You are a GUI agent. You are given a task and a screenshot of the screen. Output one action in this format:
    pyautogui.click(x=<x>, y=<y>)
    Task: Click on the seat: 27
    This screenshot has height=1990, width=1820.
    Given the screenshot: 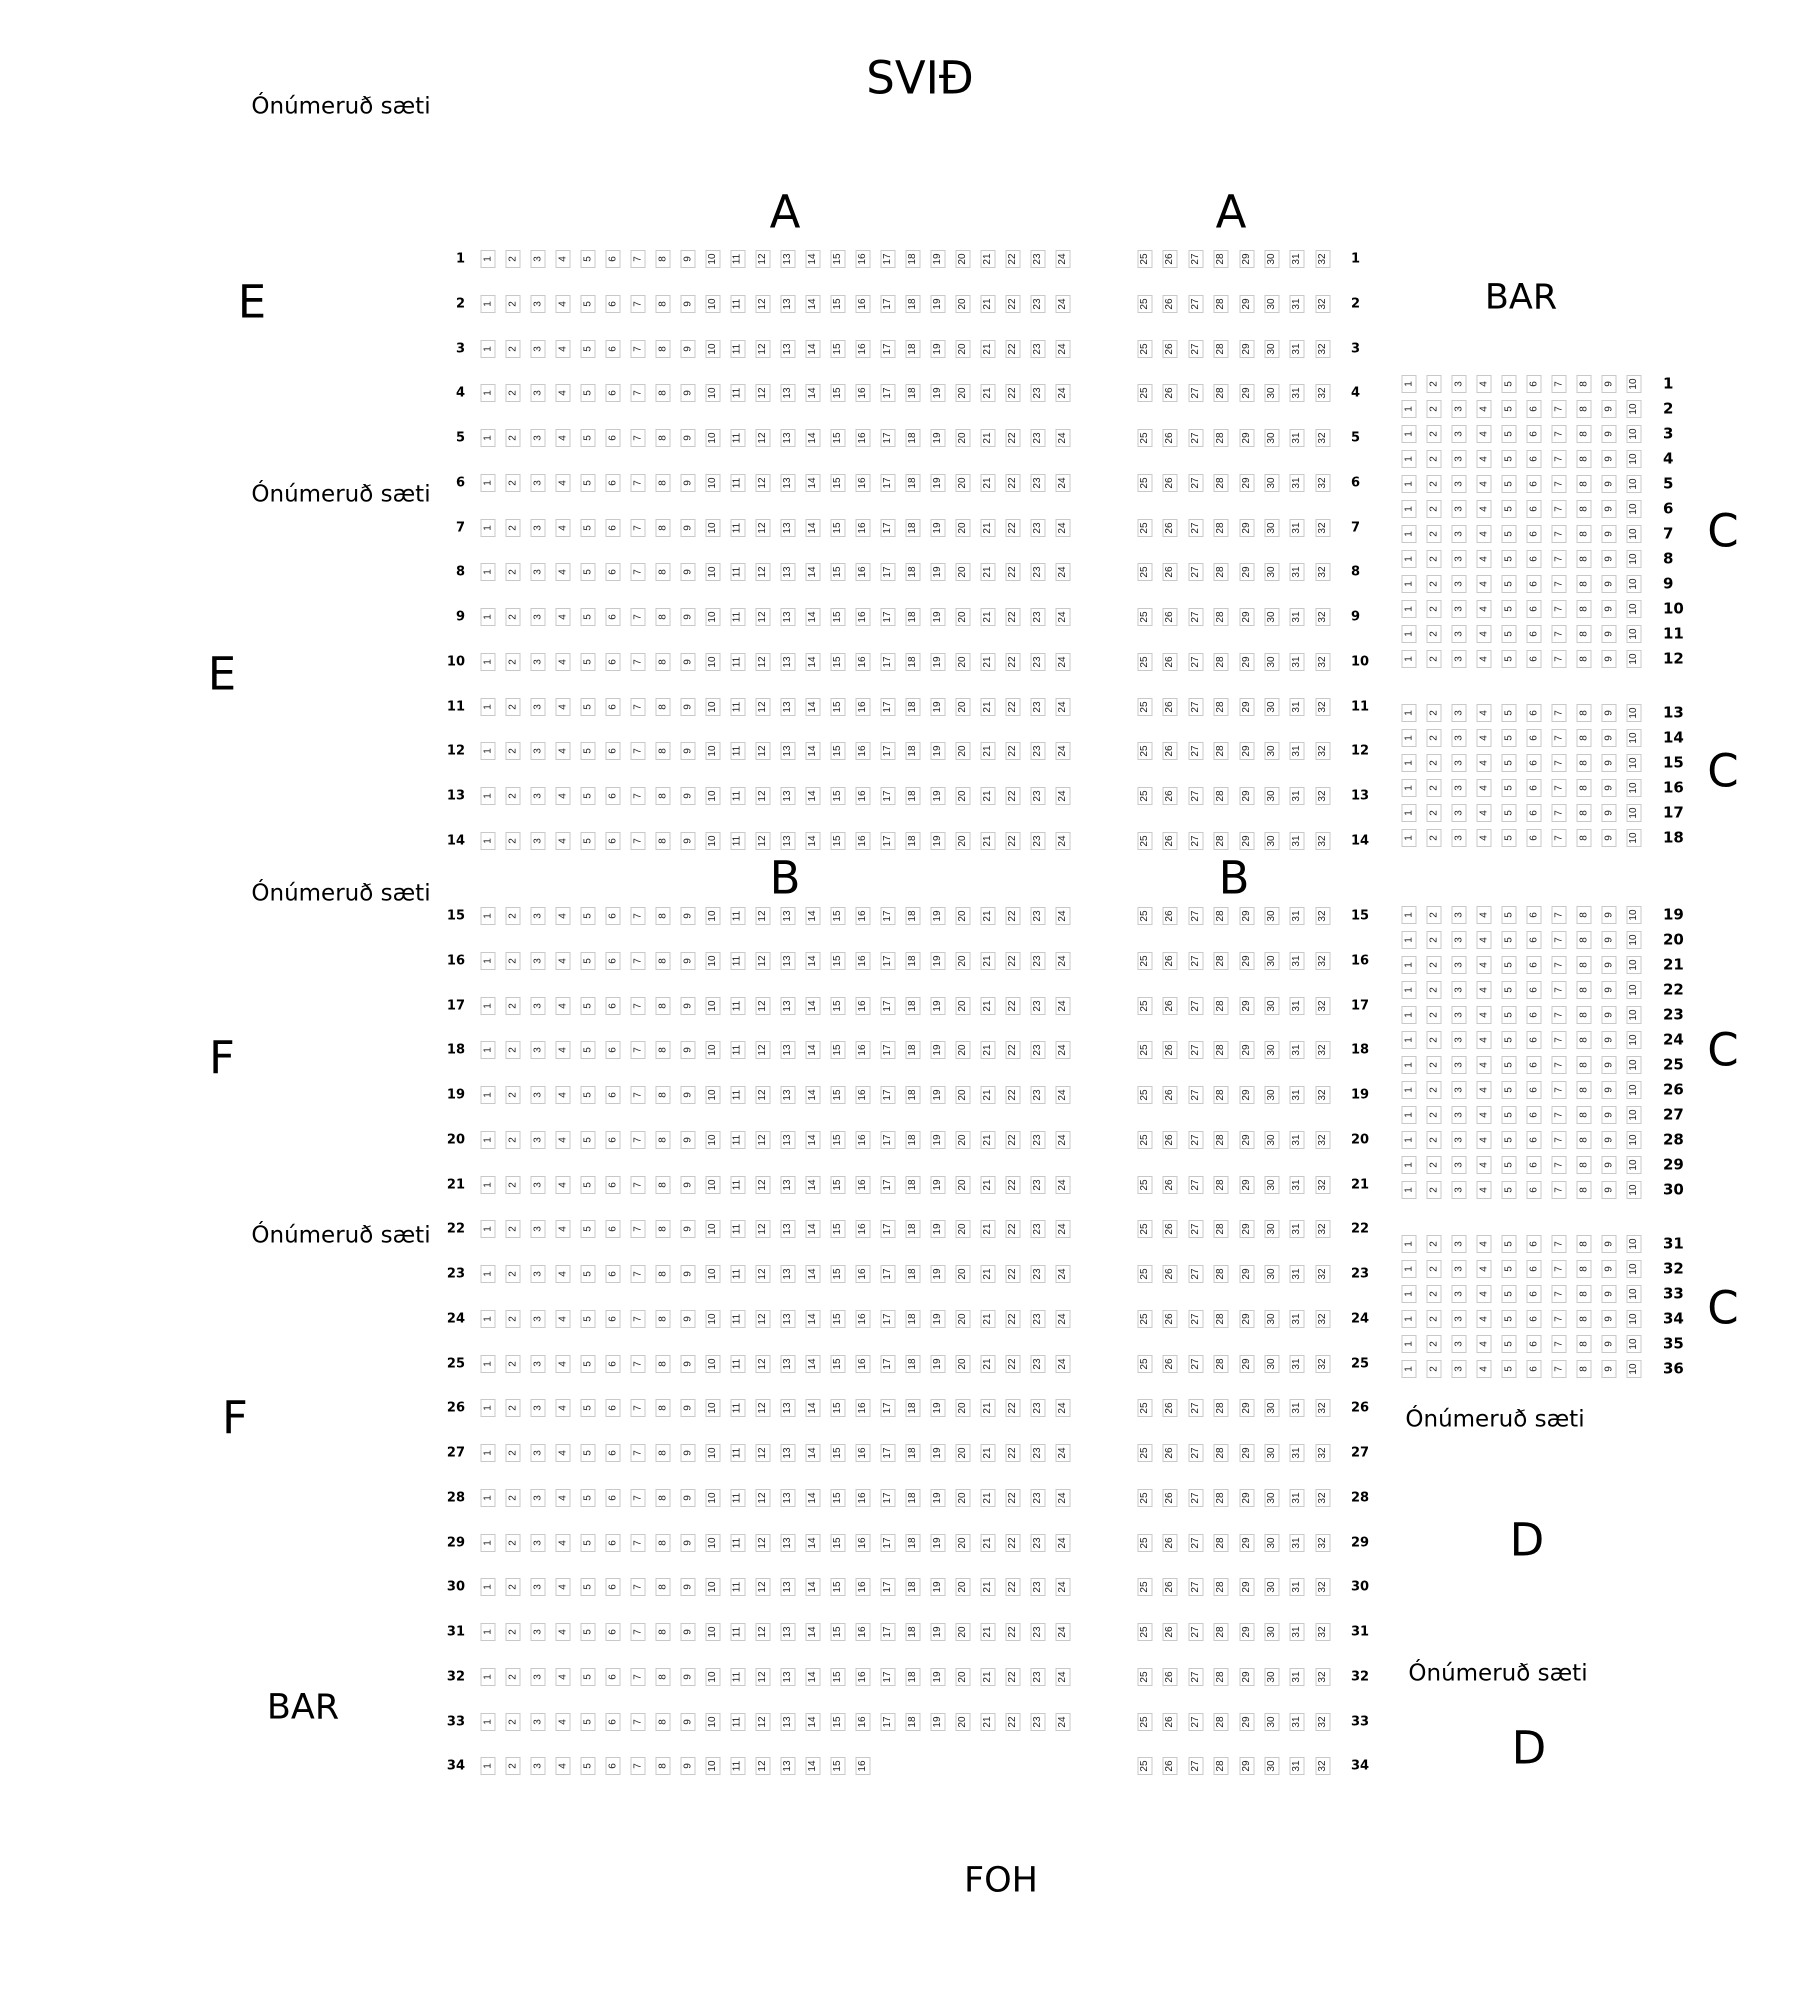 What is the action you would take?
    pyautogui.click(x=1196, y=1318)
    